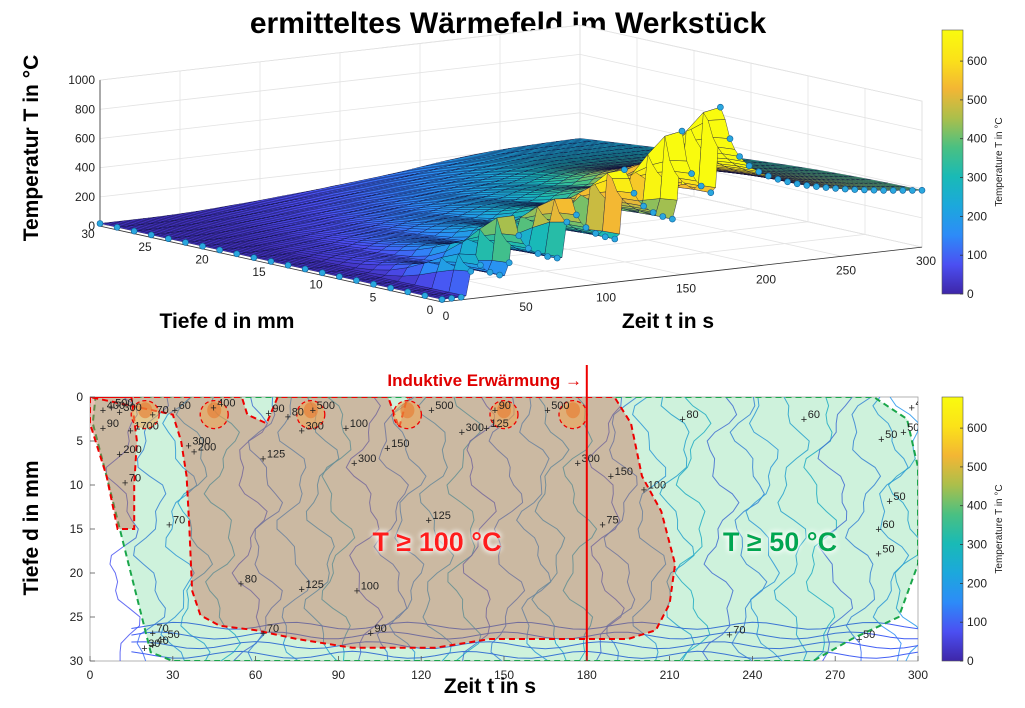  Describe the element at coordinates (85, 109) in the screenshot. I see `z-tick-label: 800` at that location.